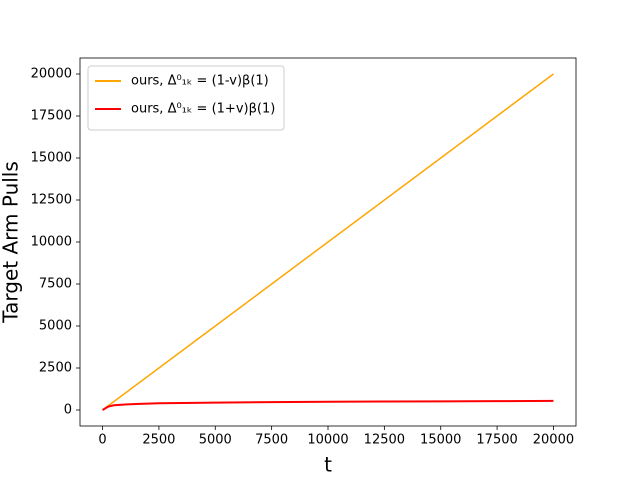 This screenshot has width=640, height=480. Describe the element at coordinates (51, 242) in the screenshot. I see `y-tick-label: 10000` at that location.